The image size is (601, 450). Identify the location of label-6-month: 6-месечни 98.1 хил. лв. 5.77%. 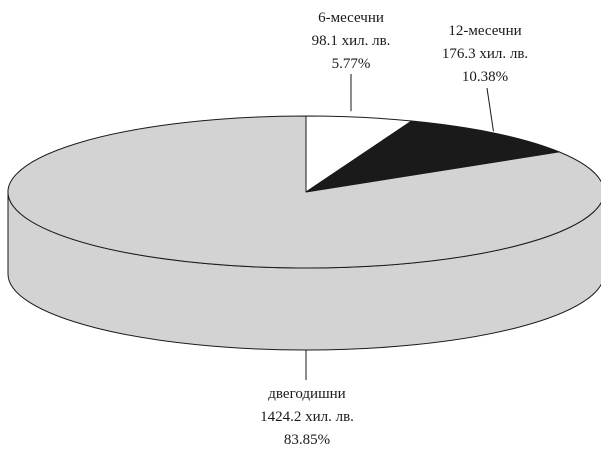
(351, 41).